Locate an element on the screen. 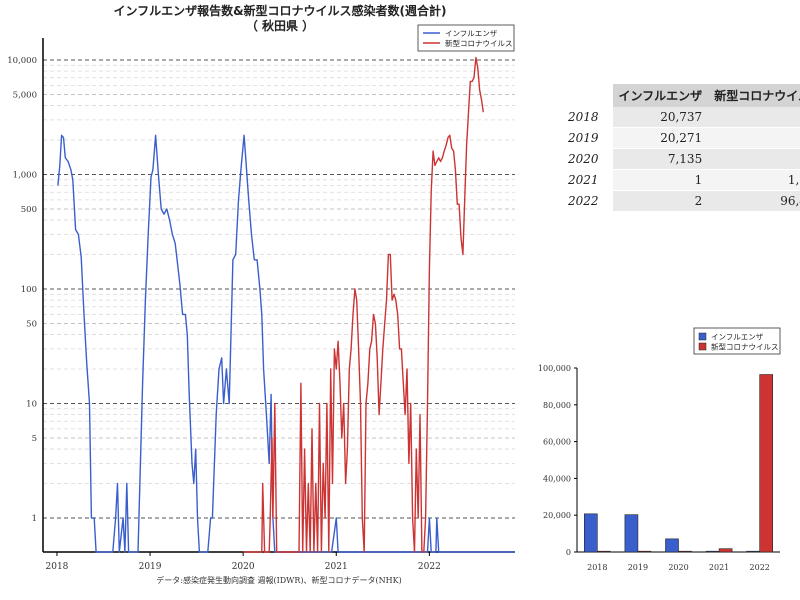 The height and width of the screenshot is (600, 800). line-legend-box is located at coordinates (466, 38).